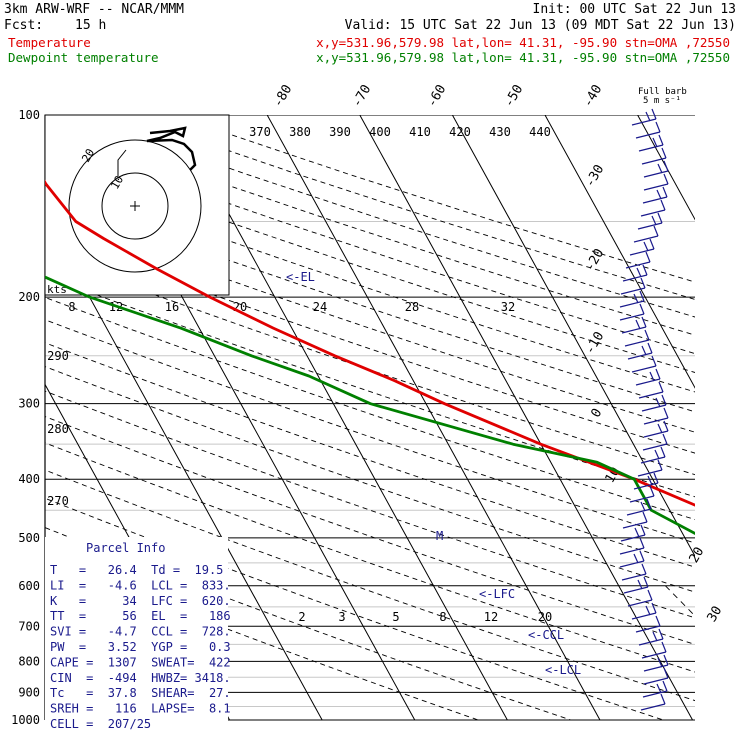  What do you see at coordinates (140, 632) in the screenshot?
I see `parcel-info-row: SVI = -4.7 CCL = 728.` at bounding box center [140, 632].